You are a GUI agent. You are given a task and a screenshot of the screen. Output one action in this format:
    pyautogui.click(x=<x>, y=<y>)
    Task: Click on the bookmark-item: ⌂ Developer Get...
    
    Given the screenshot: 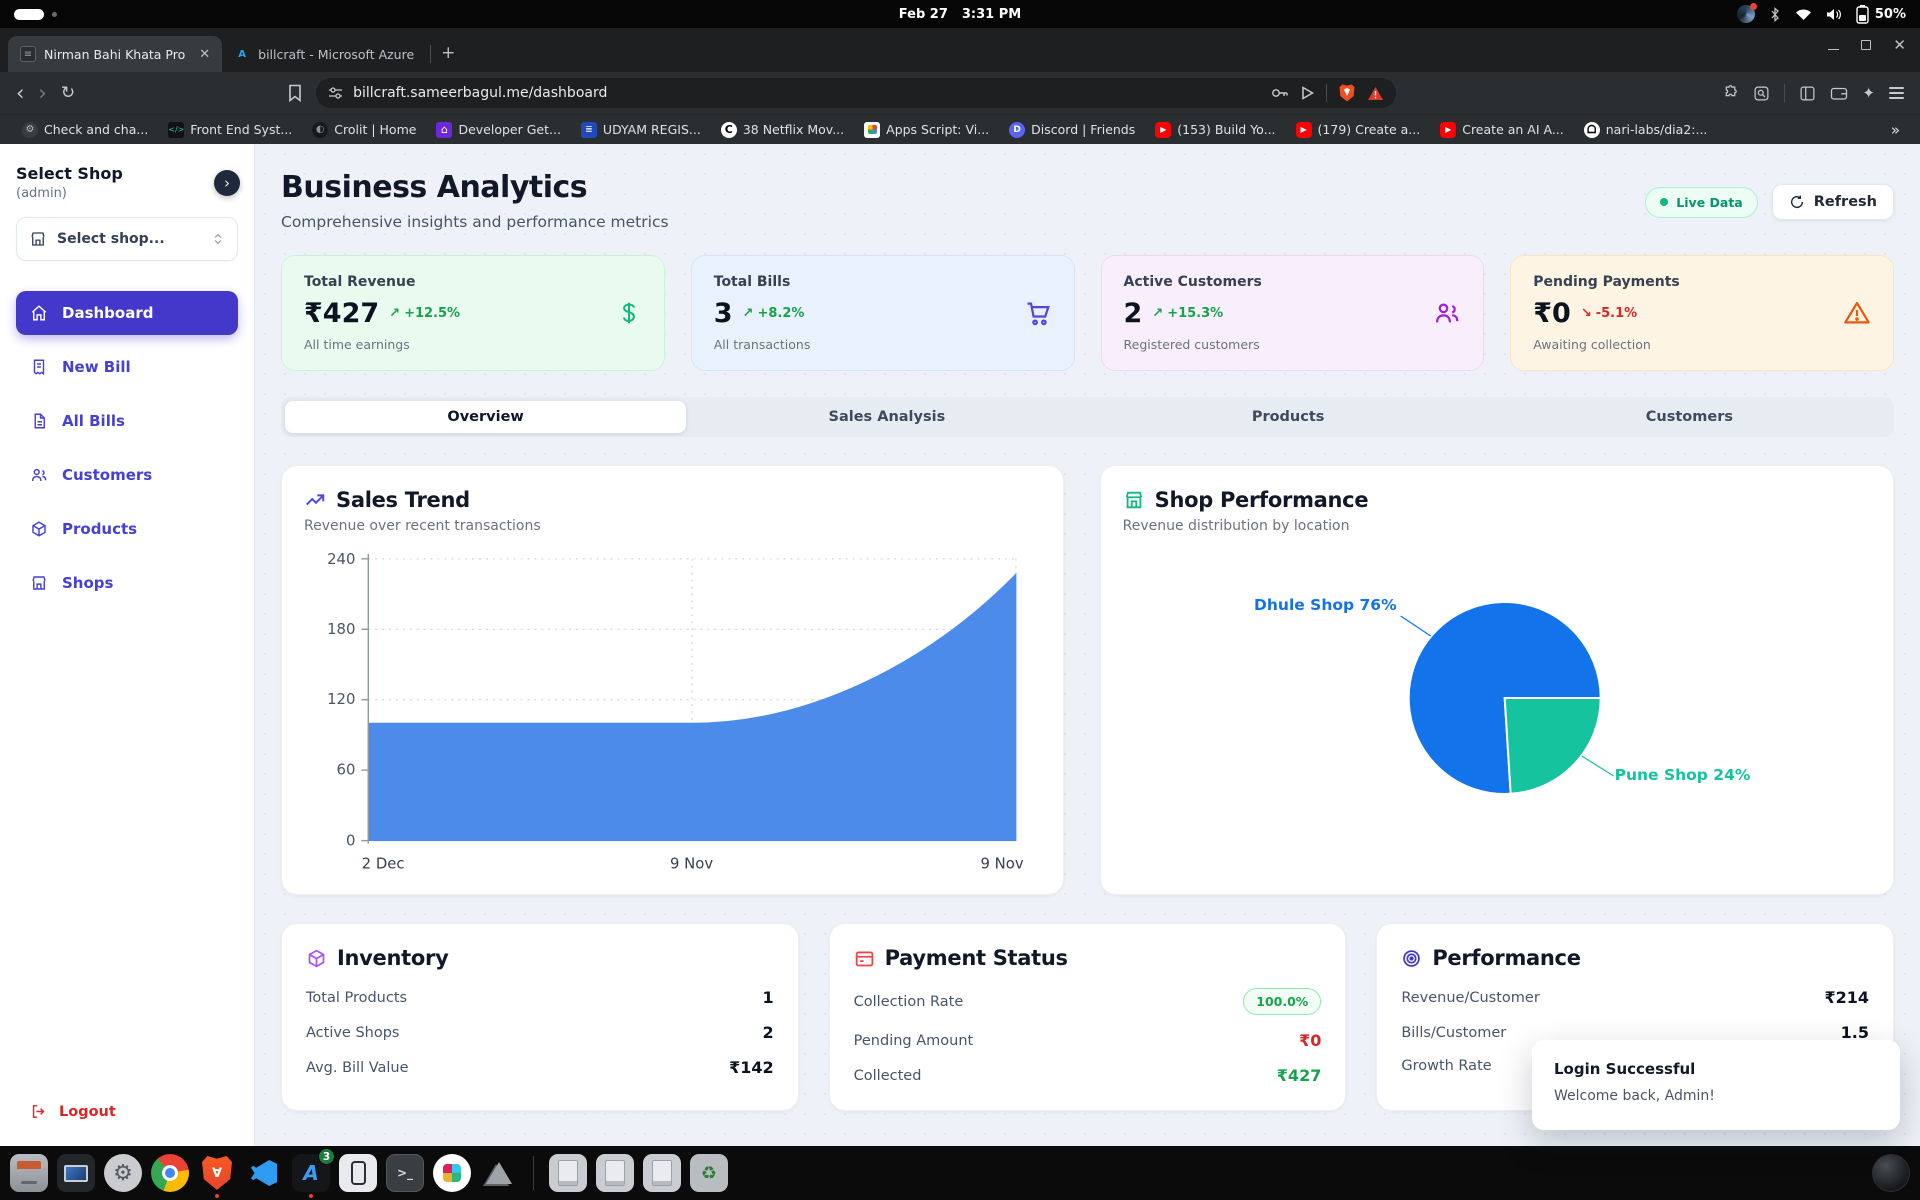 What is the action you would take?
    pyautogui.click(x=498, y=130)
    